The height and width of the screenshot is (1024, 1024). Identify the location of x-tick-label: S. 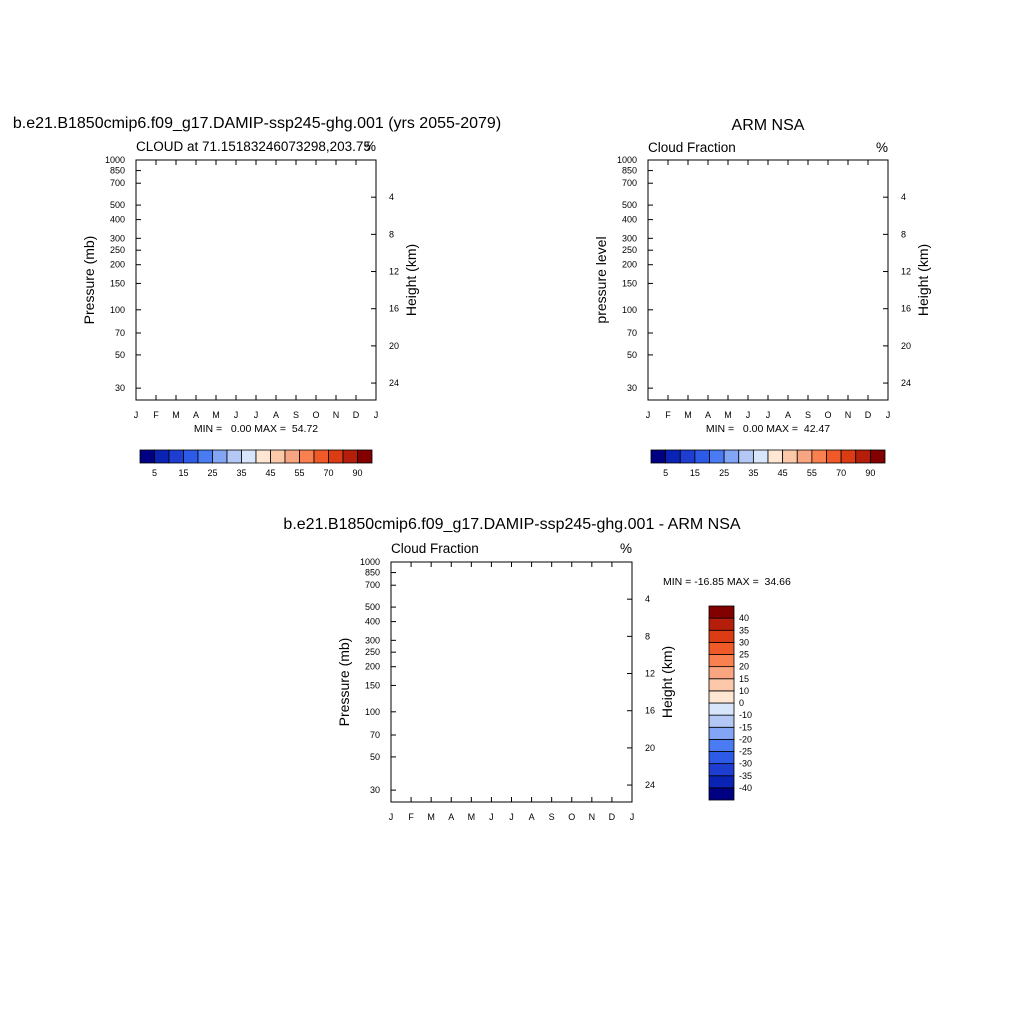
(552, 817).